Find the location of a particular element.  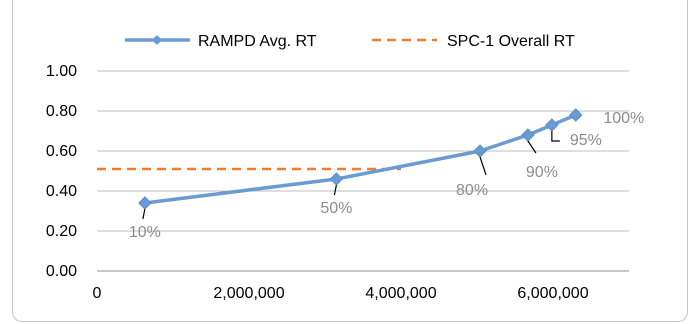

x-axis-ticks: 0 2,000,000 4,000,000 6,000,000 is located at coordinates (341, 293).